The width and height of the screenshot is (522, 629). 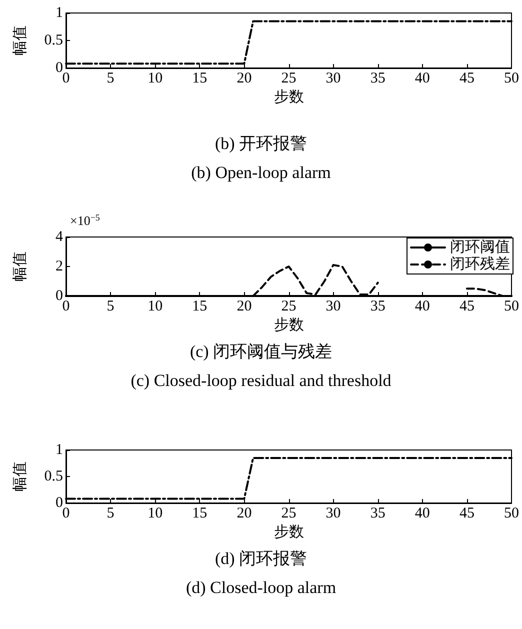 What do you see at coordinates (261, 558) in the screenshot?
I see `text: (d) 闭环报警` at bounding box center [261, 558].